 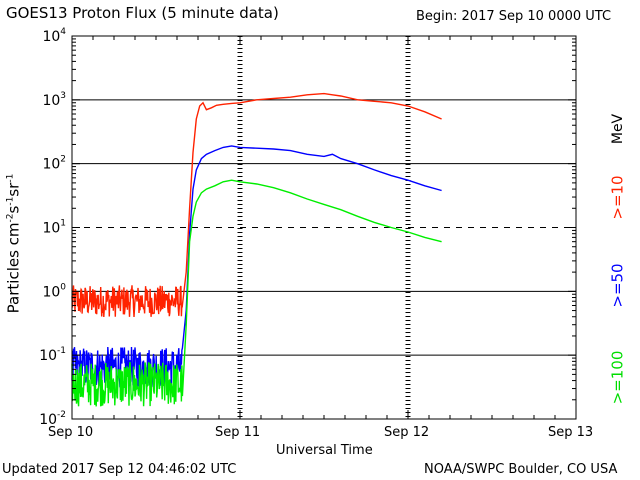 What do you see at coordinates (54, 291) in the screenshot?
I see `y-tick-label: 10⁰` at bounding box center [54, 291].